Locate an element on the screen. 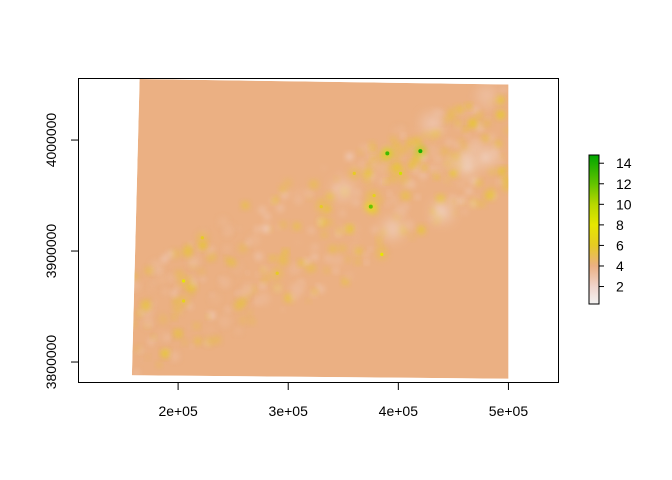 This screenshot has width=672, height=480. raster-hotspot is located at coordinates (354, 173).